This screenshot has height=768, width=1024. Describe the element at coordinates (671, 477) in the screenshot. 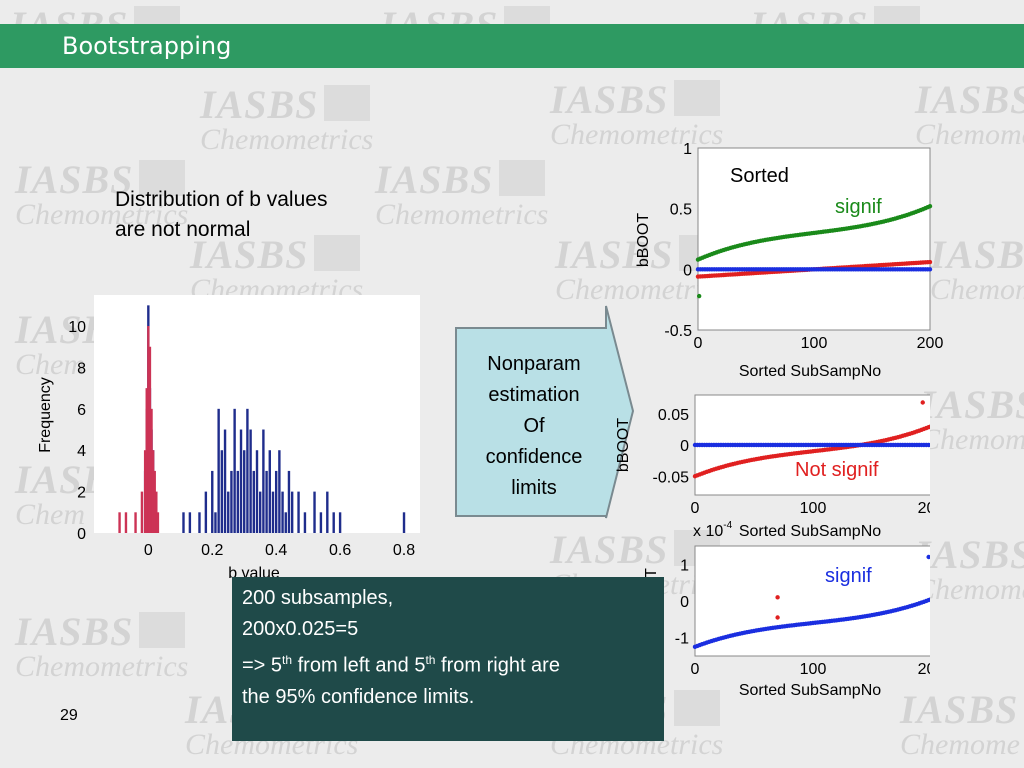

I see `scatter-ytick: -0.05` at that location.